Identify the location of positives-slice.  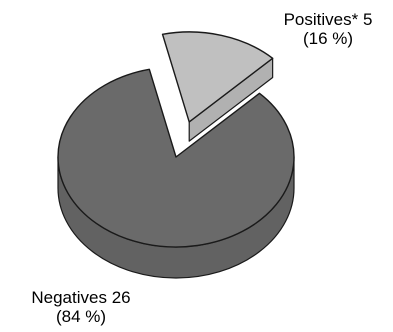
(217, 86).